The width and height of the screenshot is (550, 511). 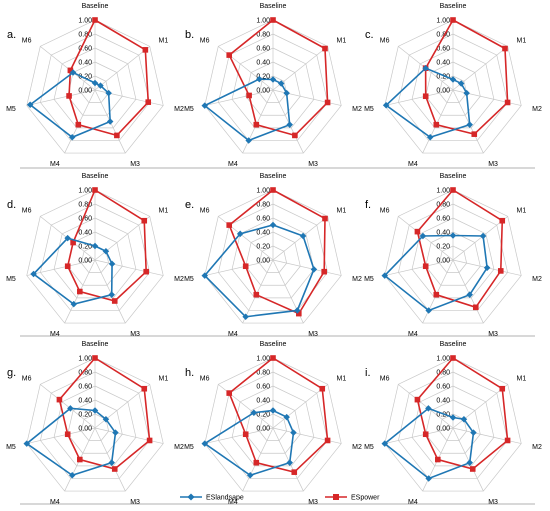 I want to click on panel-label: c., so click(x=369, y=35).